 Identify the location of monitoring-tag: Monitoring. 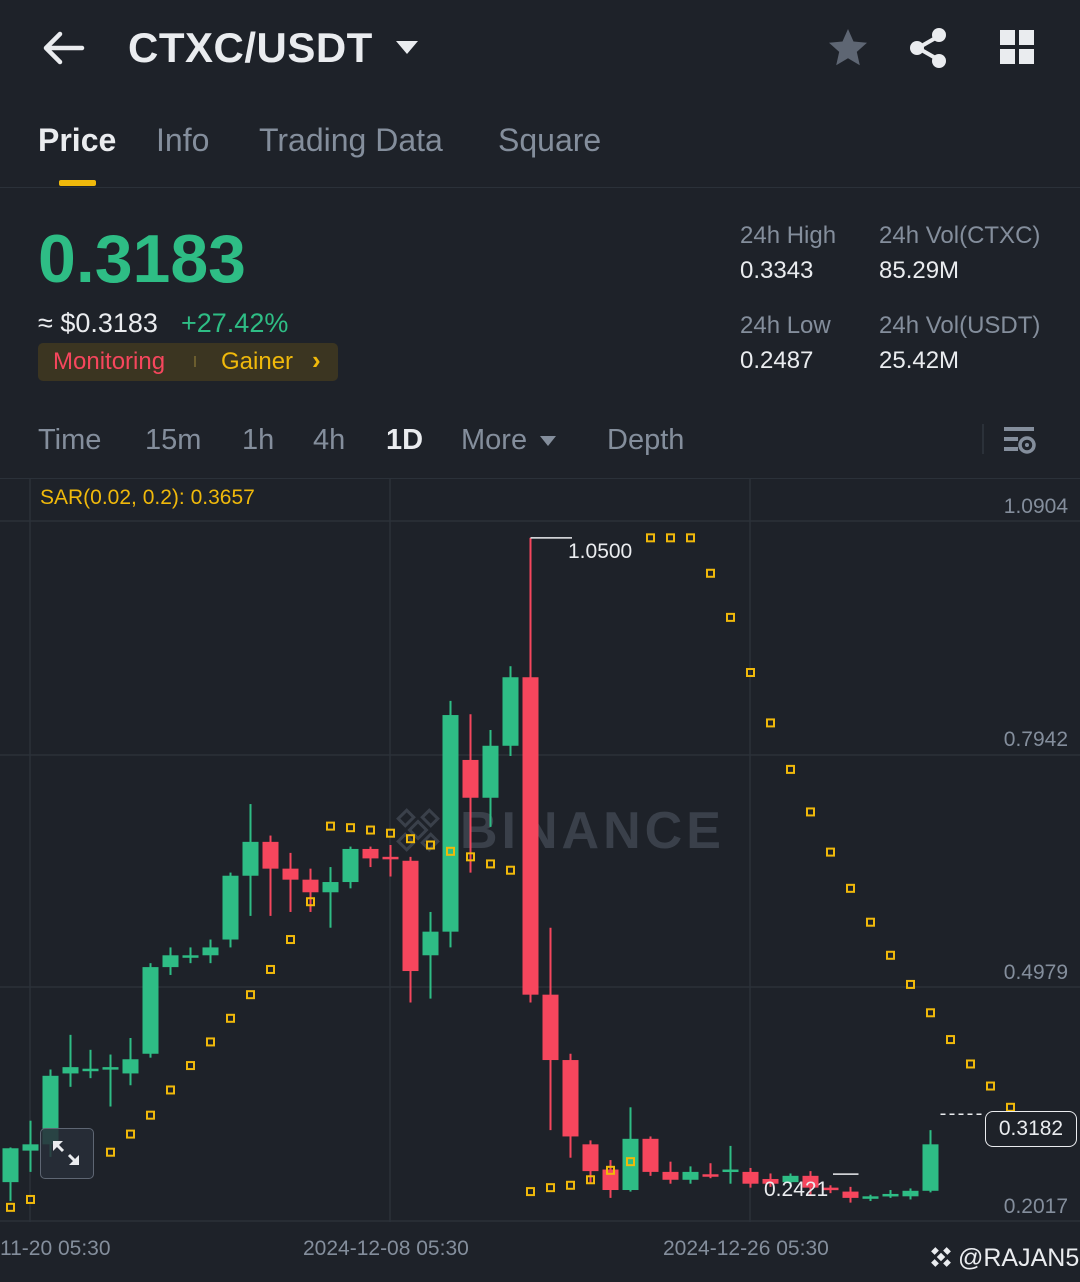
(109, 361).